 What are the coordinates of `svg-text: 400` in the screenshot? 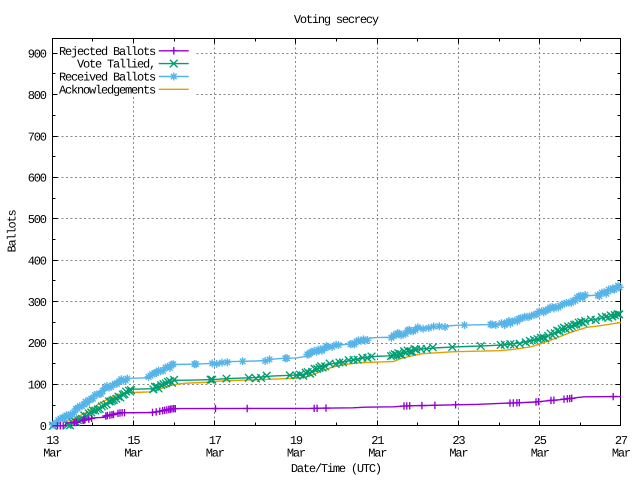 It's located at (37, 261).